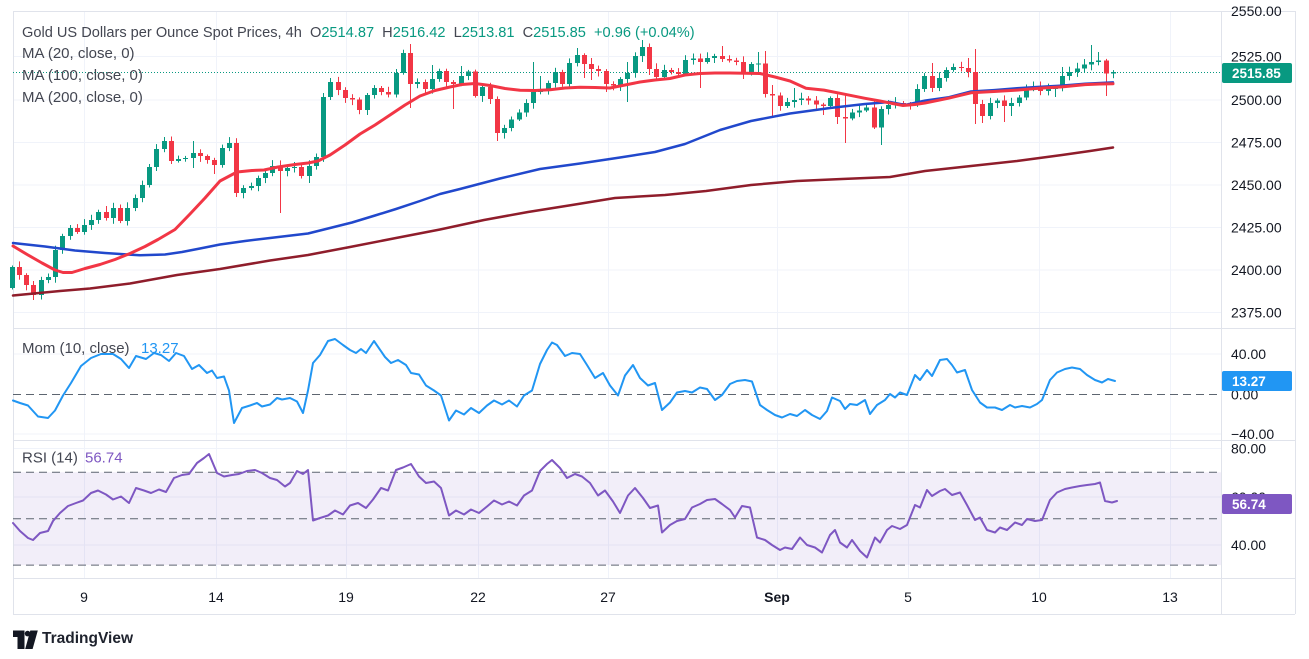 The height and width of the screenshot is (659, 1309). I want to click on svg-text: 14, so click(216, 597).